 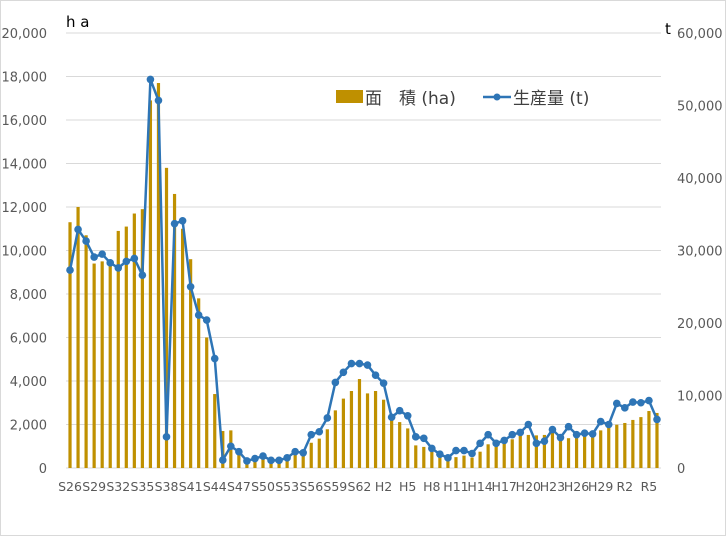 I want to click on x-tick-label: S35, so click(x=142, y=486).